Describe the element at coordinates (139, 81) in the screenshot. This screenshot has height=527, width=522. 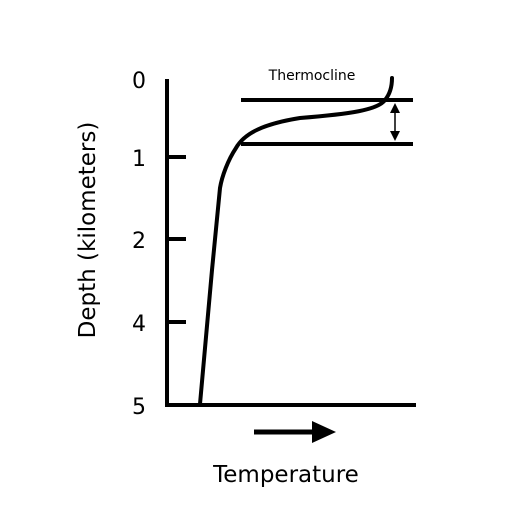
I see `tick-label-0: 0` at that location.